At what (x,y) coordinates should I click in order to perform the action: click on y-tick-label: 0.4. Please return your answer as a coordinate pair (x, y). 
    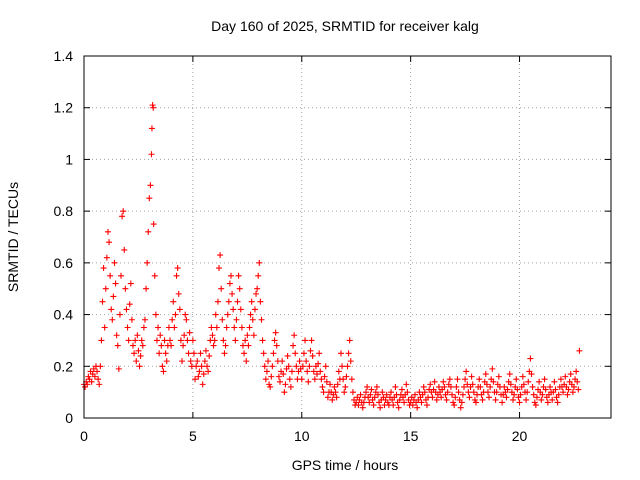
    Looking at the image, I should click on (64, 315).